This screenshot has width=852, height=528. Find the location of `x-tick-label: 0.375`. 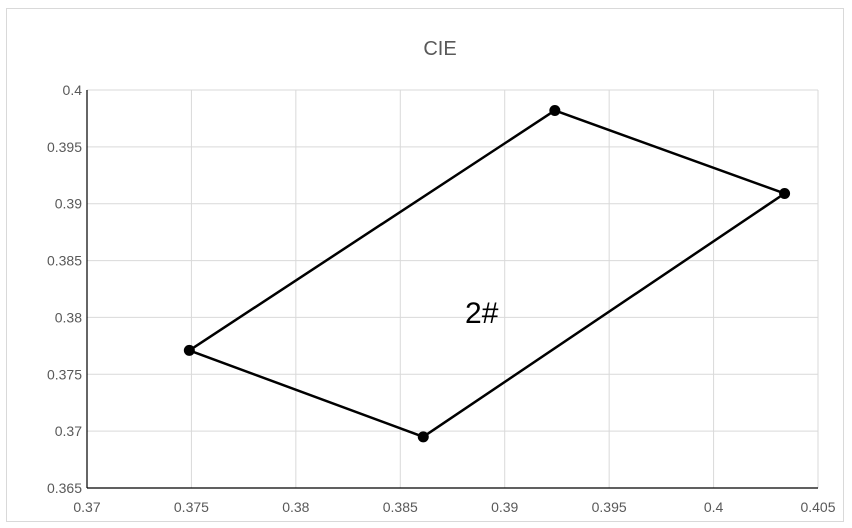

x-tick-label: 0.375 is located at coordinates (191, 507).